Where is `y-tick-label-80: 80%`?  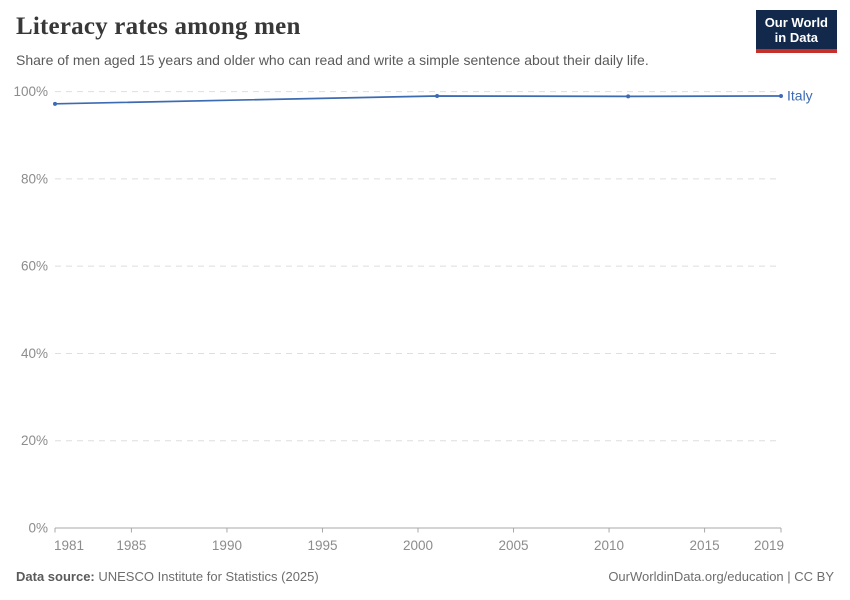
y-tick-label-80: 80% is located at coordinates (34, 178).